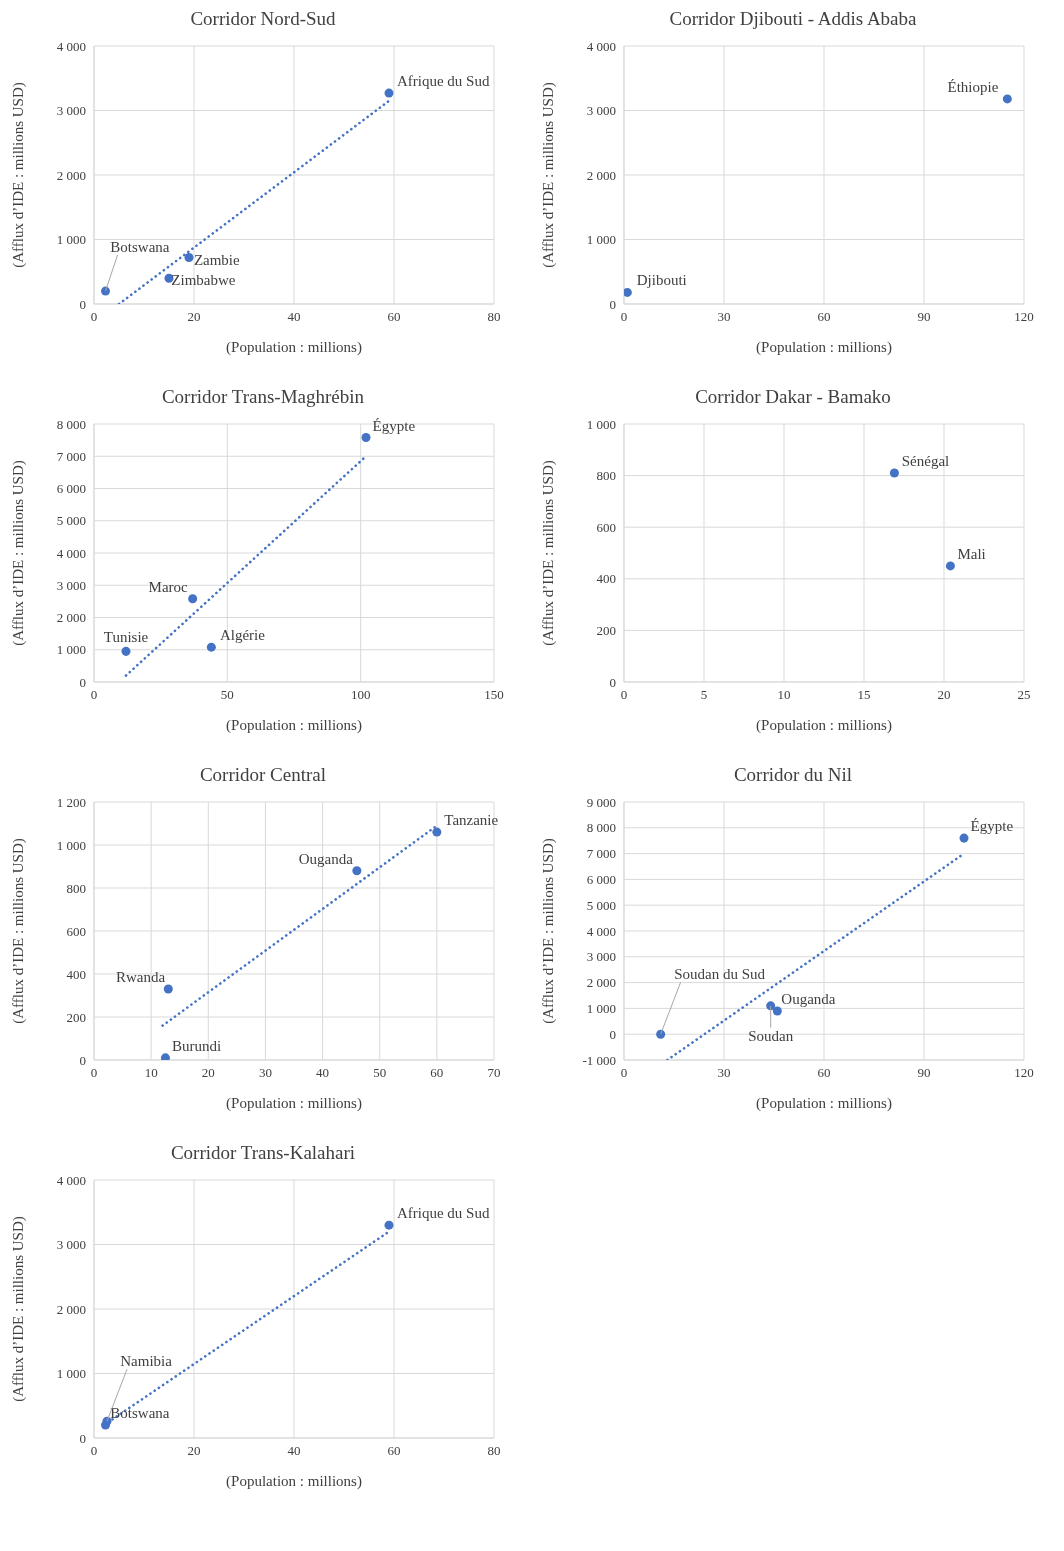 This screenshot has width=1064, height=1551. I want to click on annotation: Namibia, so click(146, 1361).